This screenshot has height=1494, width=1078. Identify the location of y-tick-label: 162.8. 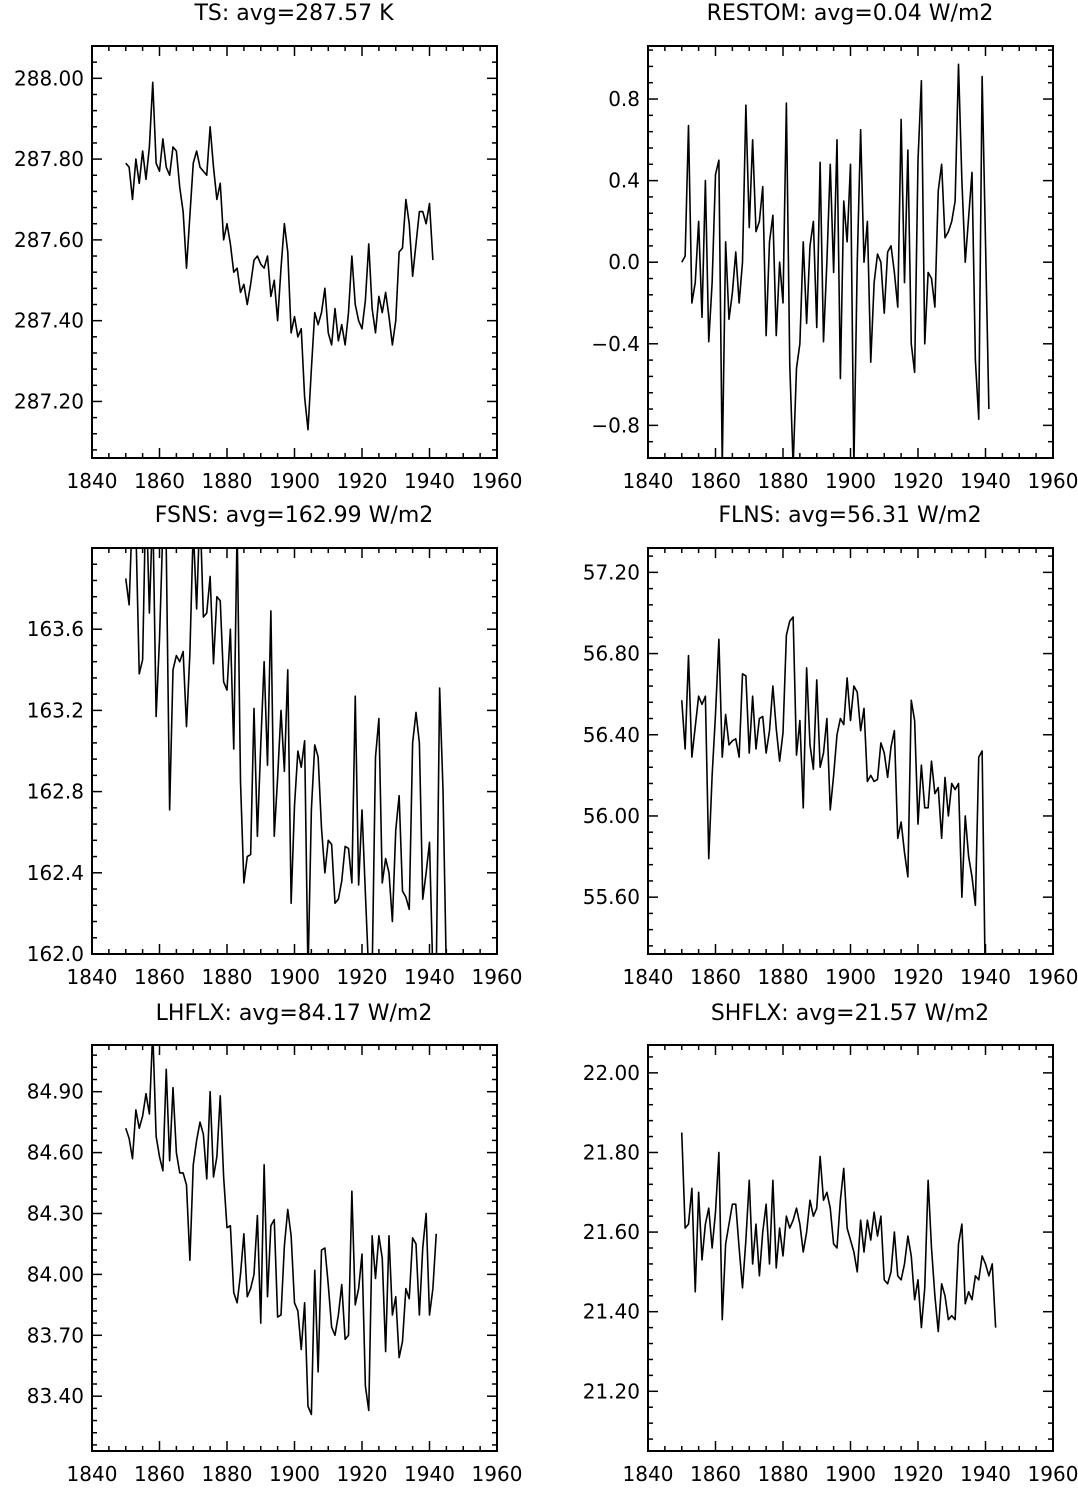
(55, 792).